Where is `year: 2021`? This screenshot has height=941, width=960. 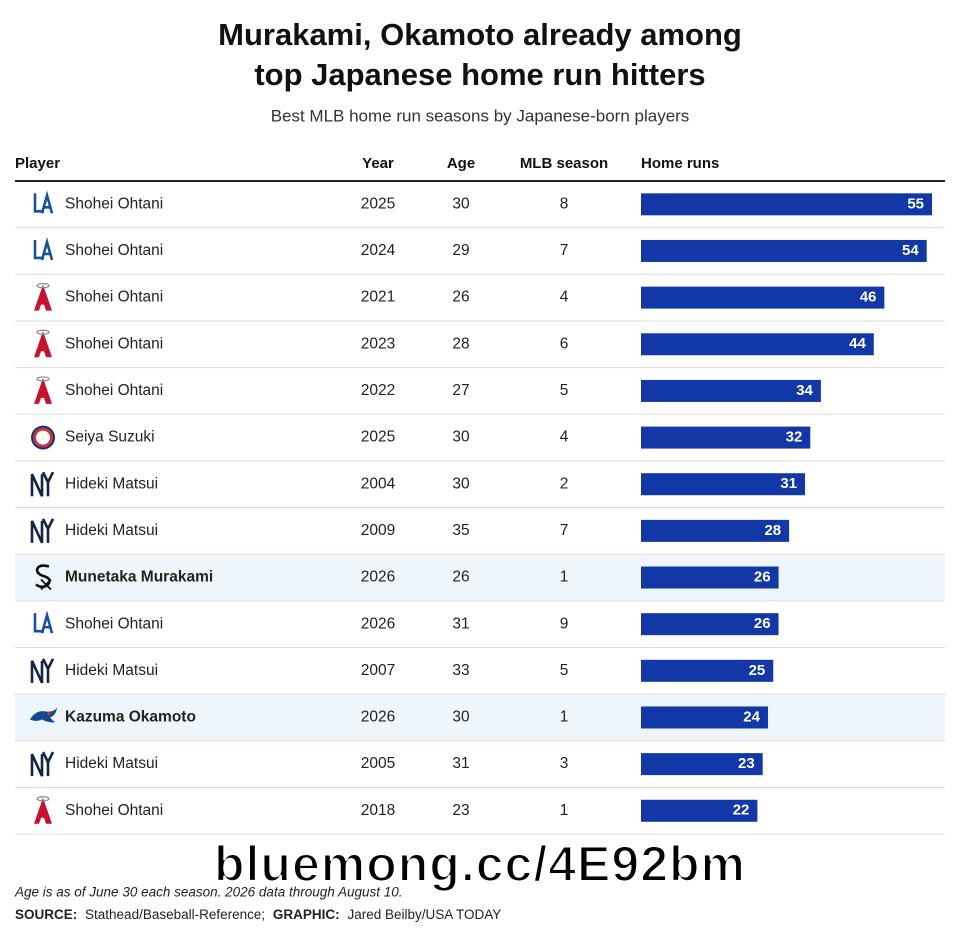 year: 2021 is located at coordinates (378, 297).